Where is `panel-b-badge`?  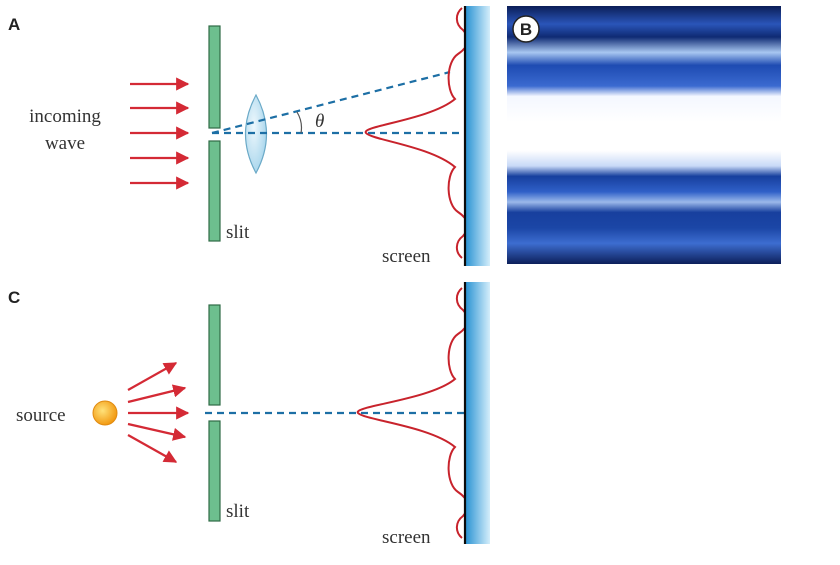 panel-b-badge is located at coordinates (526, 29).